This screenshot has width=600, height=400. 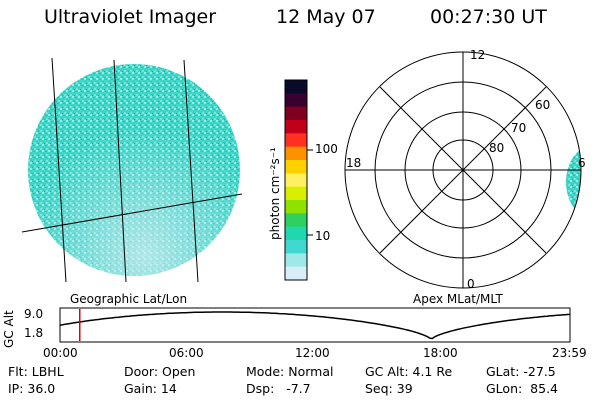 I want to click on strip-ylabel: GC Alt, so click(x=9, y=329).